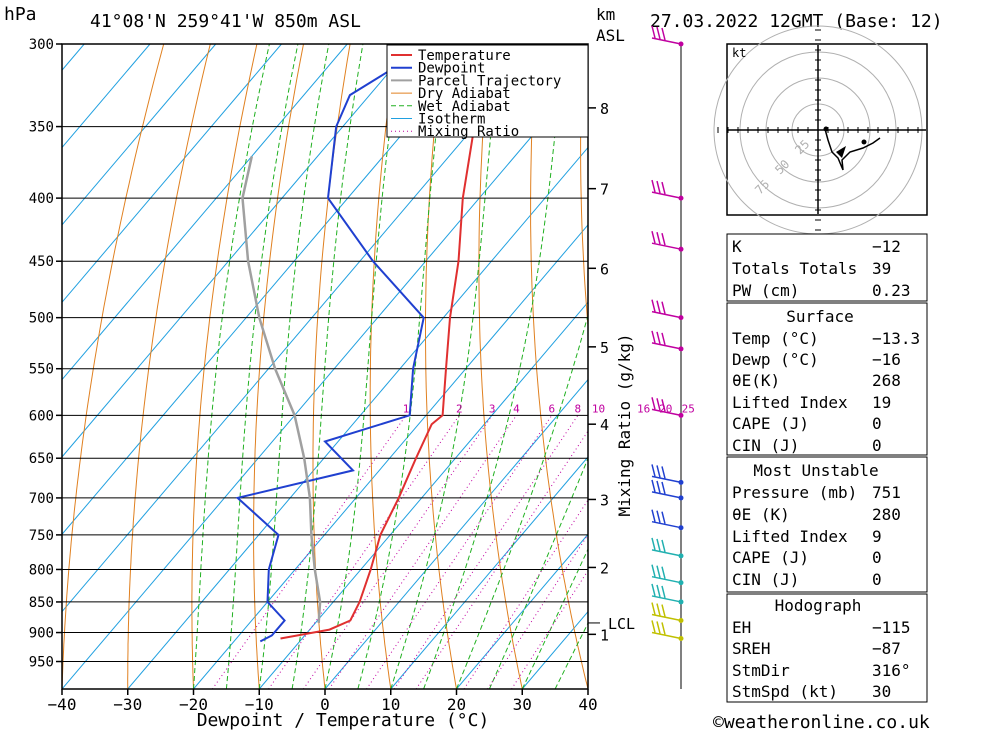 This screenshot has height=733, width=1000. Describe the element at coordinates (522, 704) in the screenshot. I see `temperature-tick-label: 30` at that location.